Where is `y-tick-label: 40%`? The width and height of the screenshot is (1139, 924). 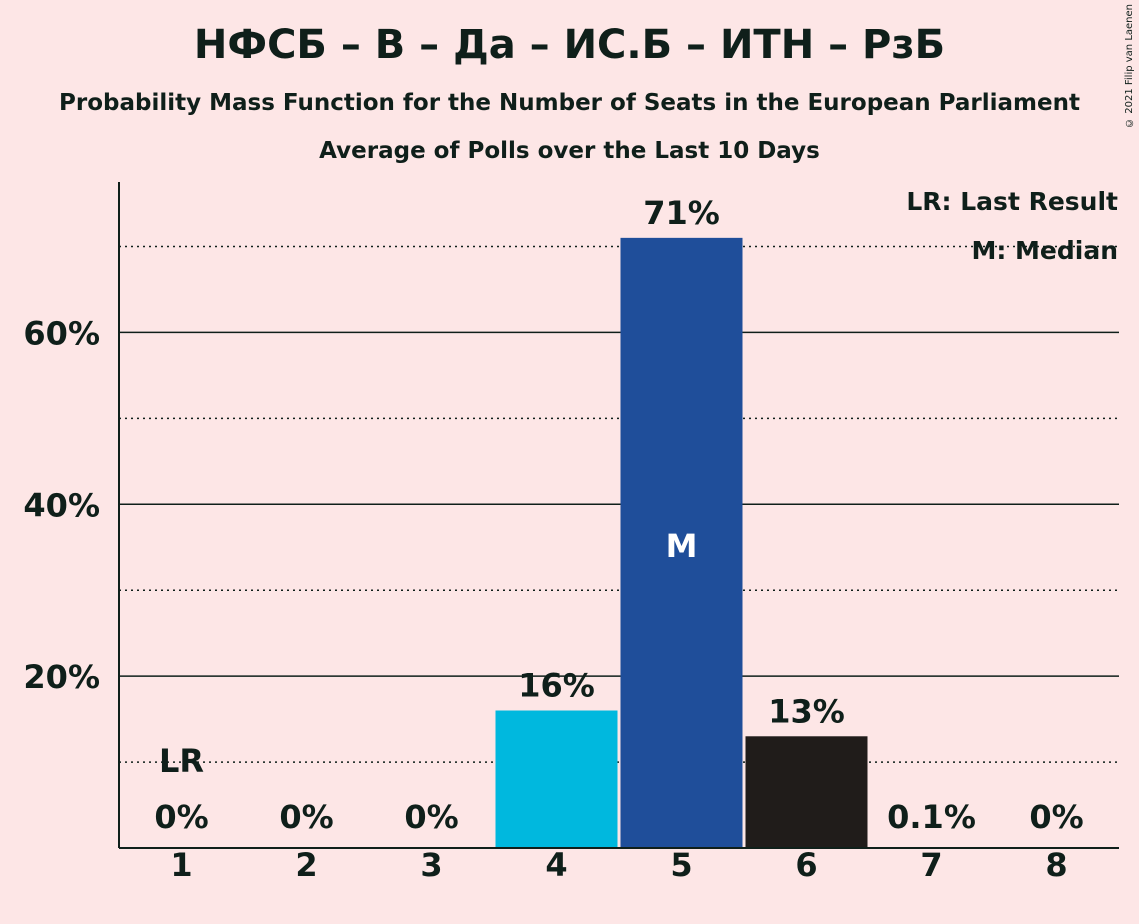 y-tick-label: 40% is located at coordinates (61, 505).